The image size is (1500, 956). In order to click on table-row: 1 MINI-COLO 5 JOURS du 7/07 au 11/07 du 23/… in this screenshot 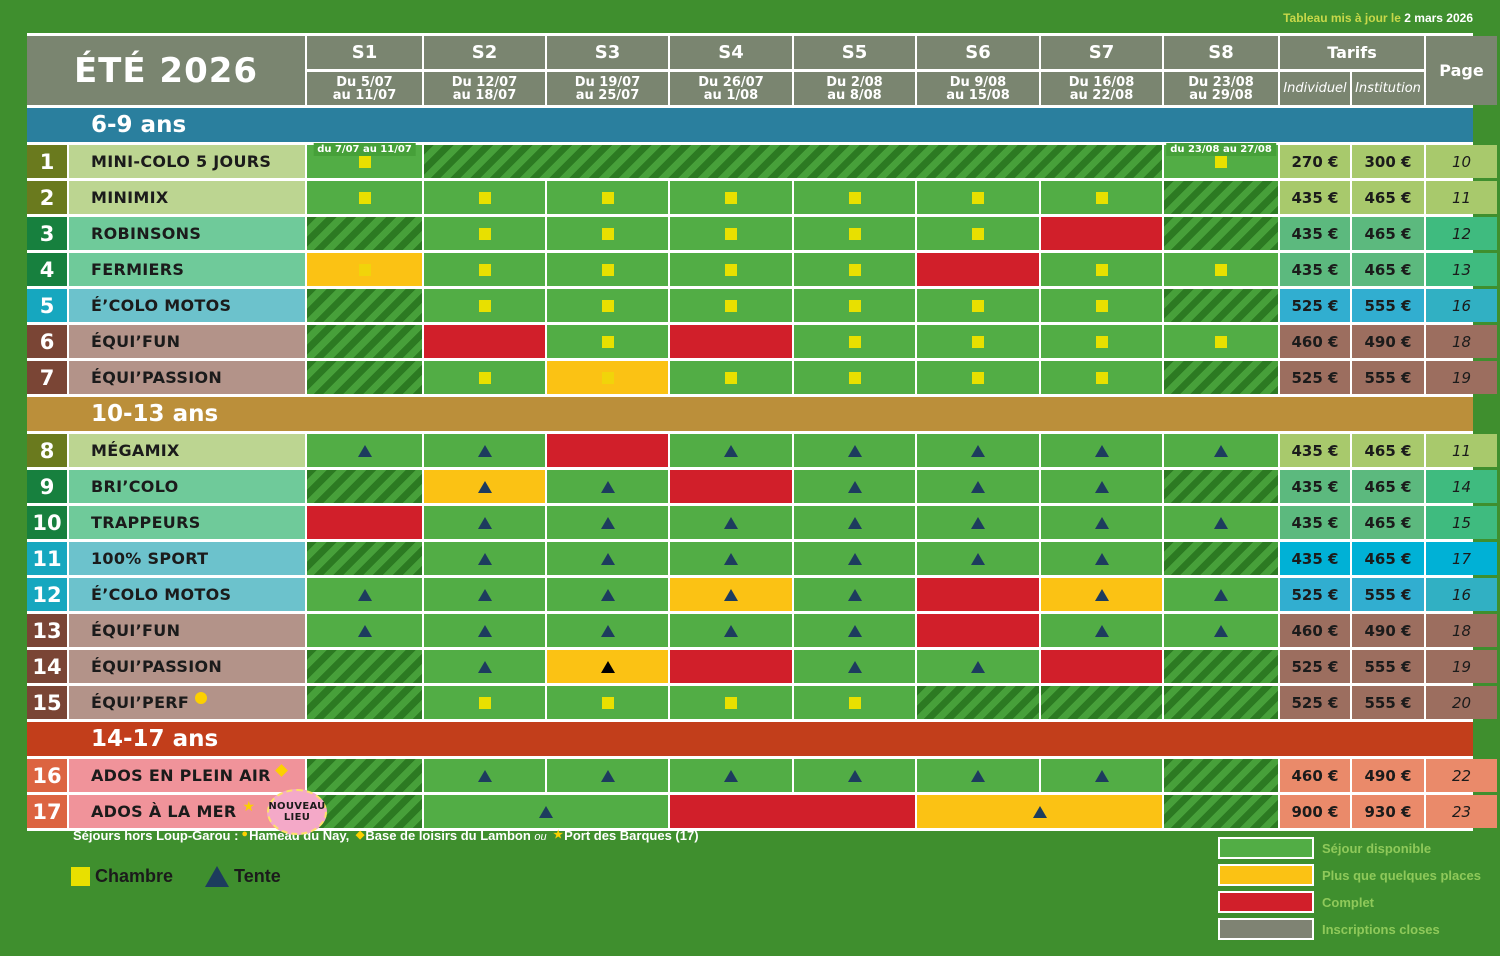, I will do `click(762, 160)`.